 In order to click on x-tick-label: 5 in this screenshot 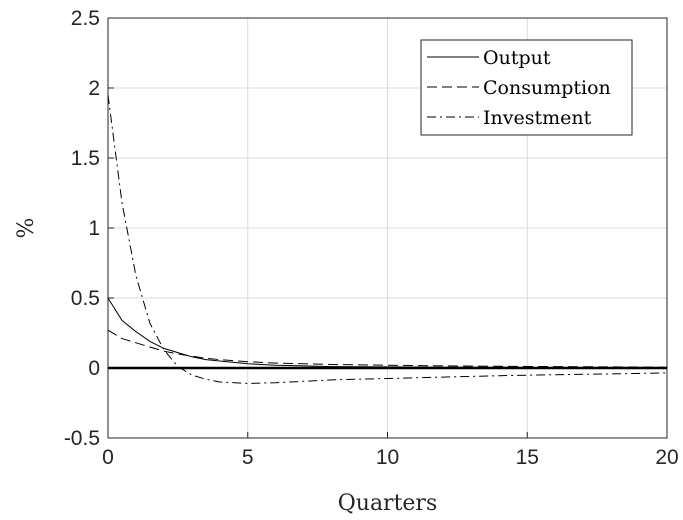, I will do `click(248, 457)`.